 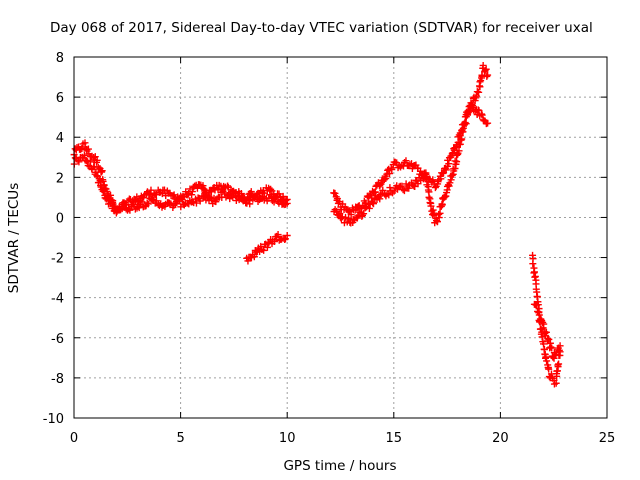 What do you see at coordinates (57, 259) in the screenshot?
I see `y-tick-label: -2` at bounding box center [57, 259].